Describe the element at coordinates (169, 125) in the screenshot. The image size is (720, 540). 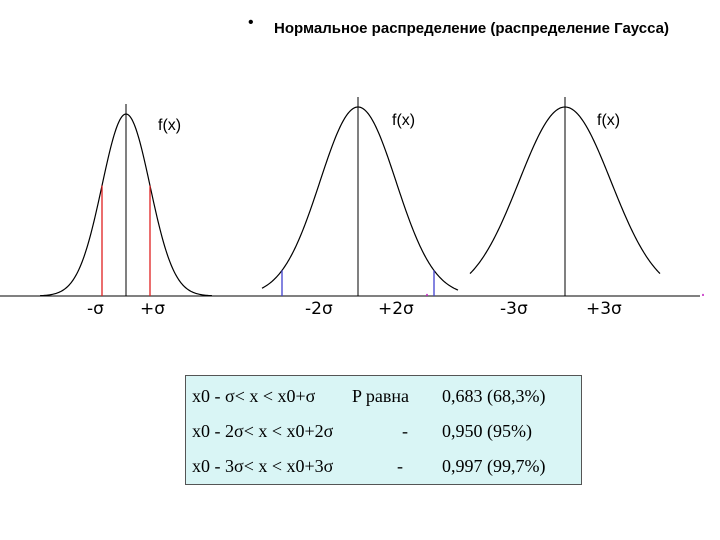
I see `f-label-1: f(x)` at that location.